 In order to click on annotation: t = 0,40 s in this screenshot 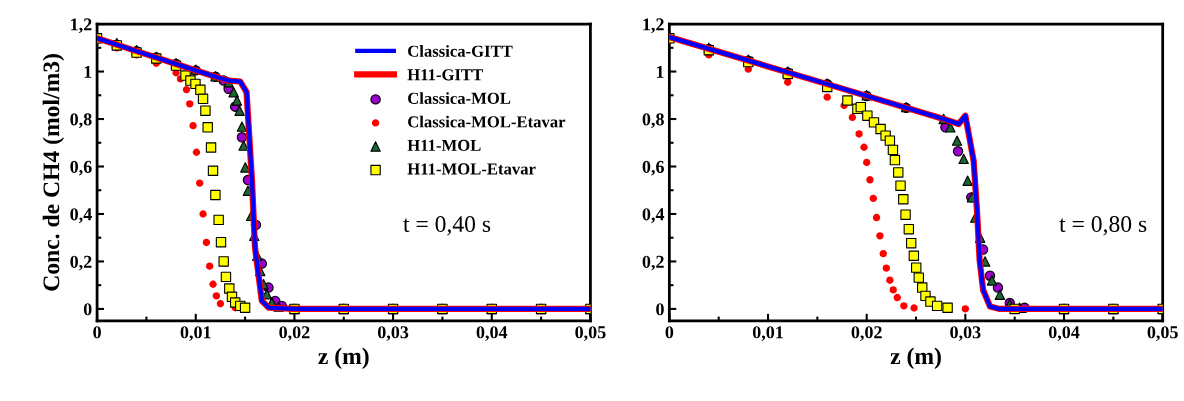, I will do `click(447, 226)`.